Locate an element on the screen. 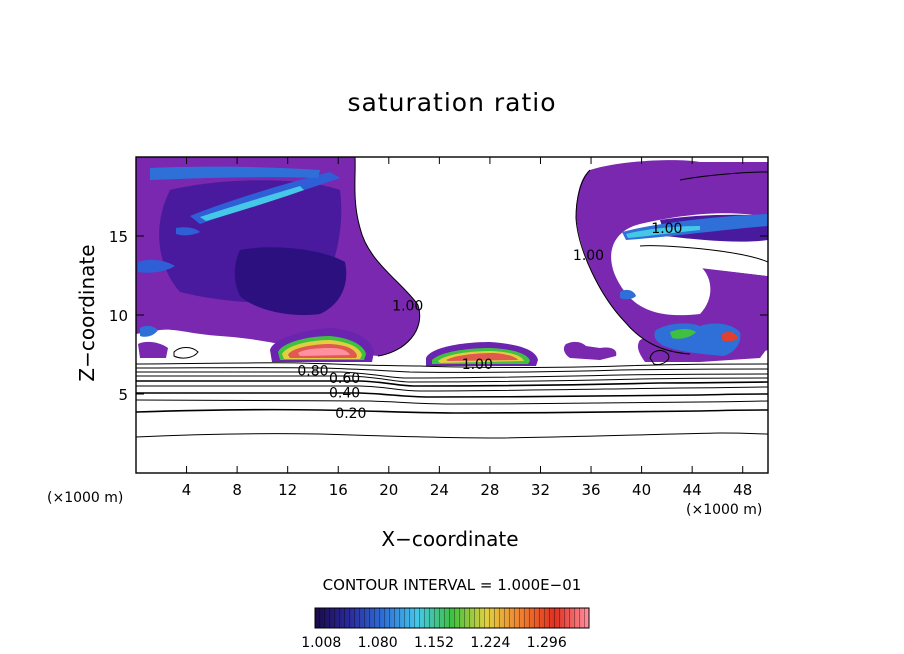 This screenshot has width=904, height=654. colorbar-tick-label: 1.296 is located at coordinates (547, 643).